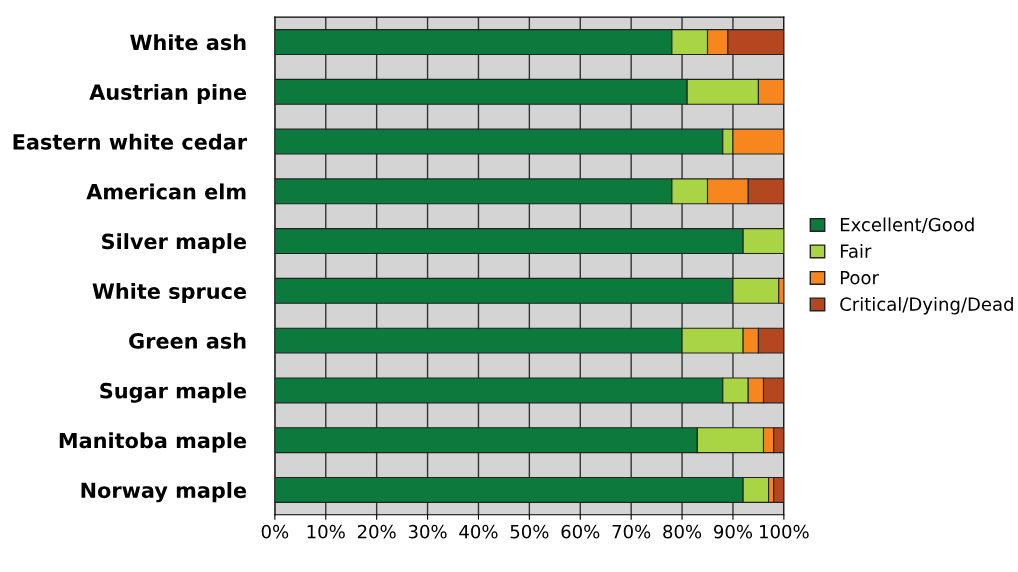 This screenshot has width=1018, height=572. I want to click on y-tick-label: Green ash, so click(187, 340).